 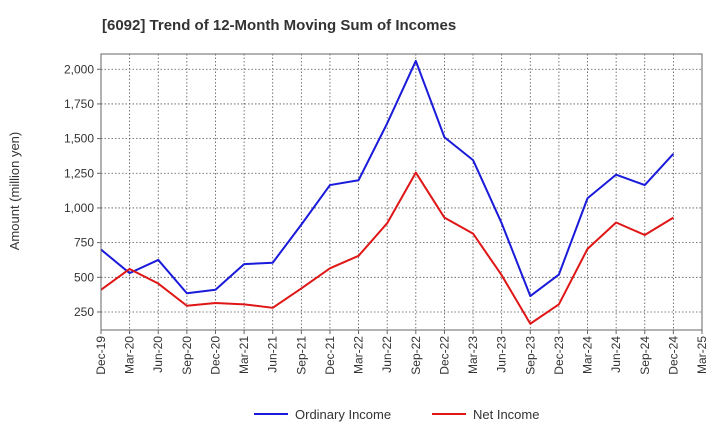 I want to click on x-tick-label: Dec-22, so click(x=444, y=355).